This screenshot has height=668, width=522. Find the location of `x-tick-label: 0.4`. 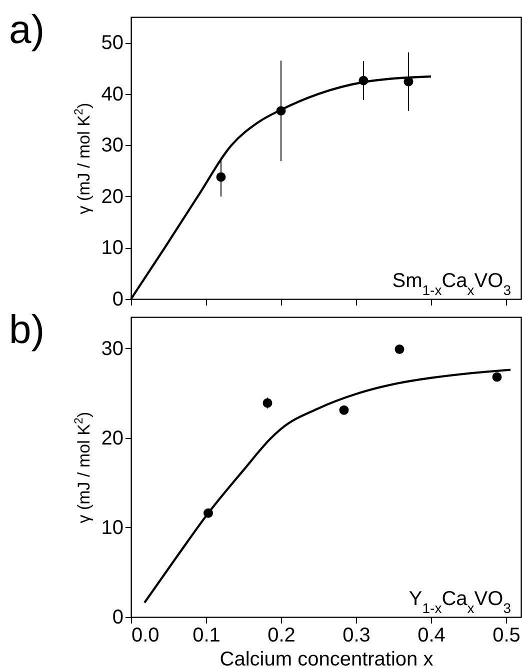

x-tick-label: 0.4 is located at coordinates (432, 635).